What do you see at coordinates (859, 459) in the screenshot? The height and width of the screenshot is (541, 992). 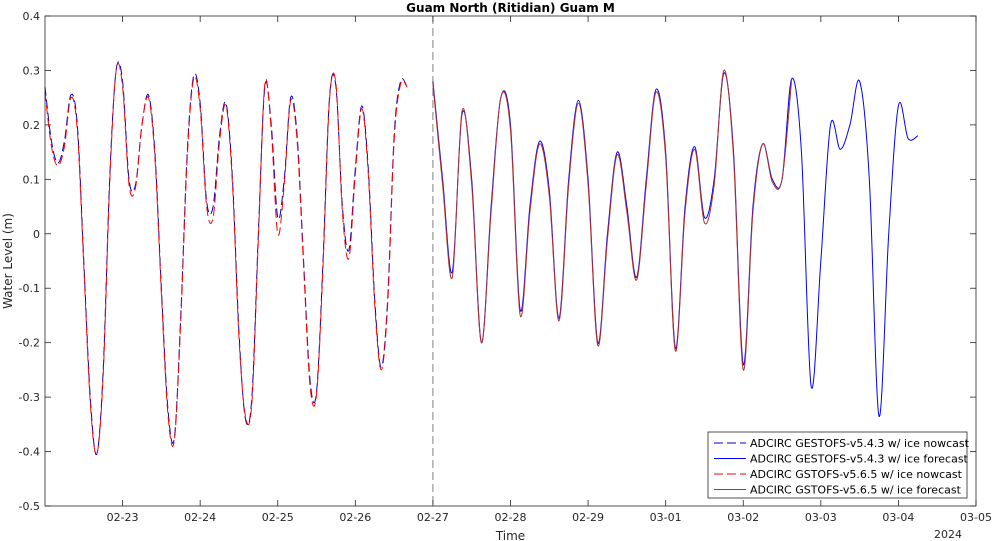 I see `legend-label-2: ADCIRC GESTOFS-v5.4.3 w/ ice forecast` at bounding box center [859, 459].